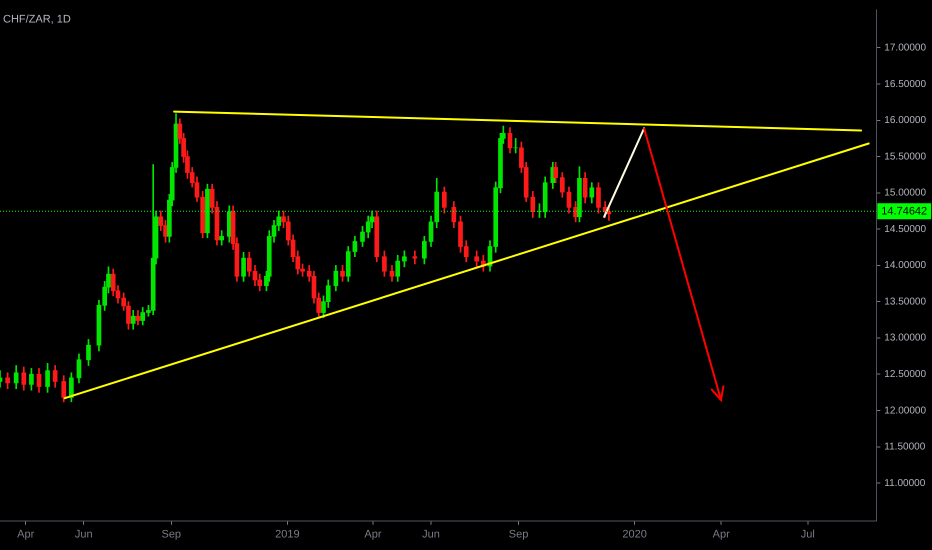  What do you see at coordinates (905, 229) in the screenshot?
I see `y-tick-label: 14.50000` at bounding box center [905, 229].